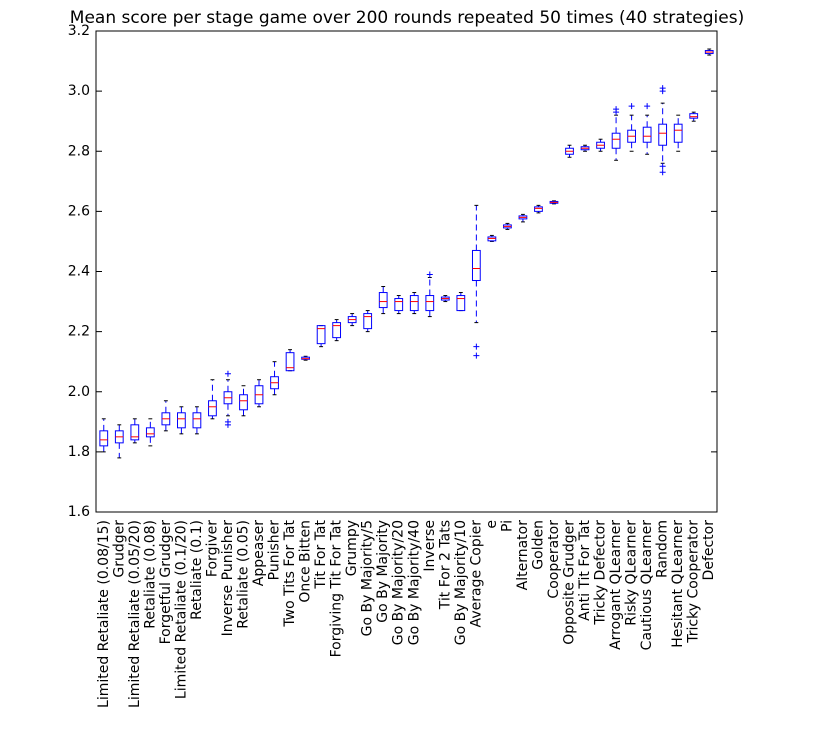 The height and width of the screenshot is (749, 815). I want to click on x-tick-label: Anti Tit For Tat, so click(585, 569).